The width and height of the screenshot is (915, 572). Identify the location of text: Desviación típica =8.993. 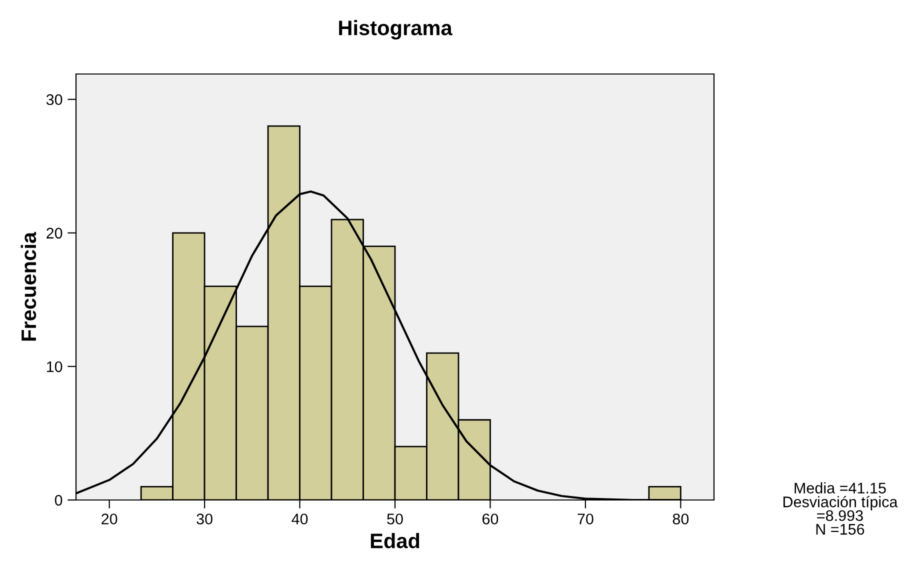
(840, 509).